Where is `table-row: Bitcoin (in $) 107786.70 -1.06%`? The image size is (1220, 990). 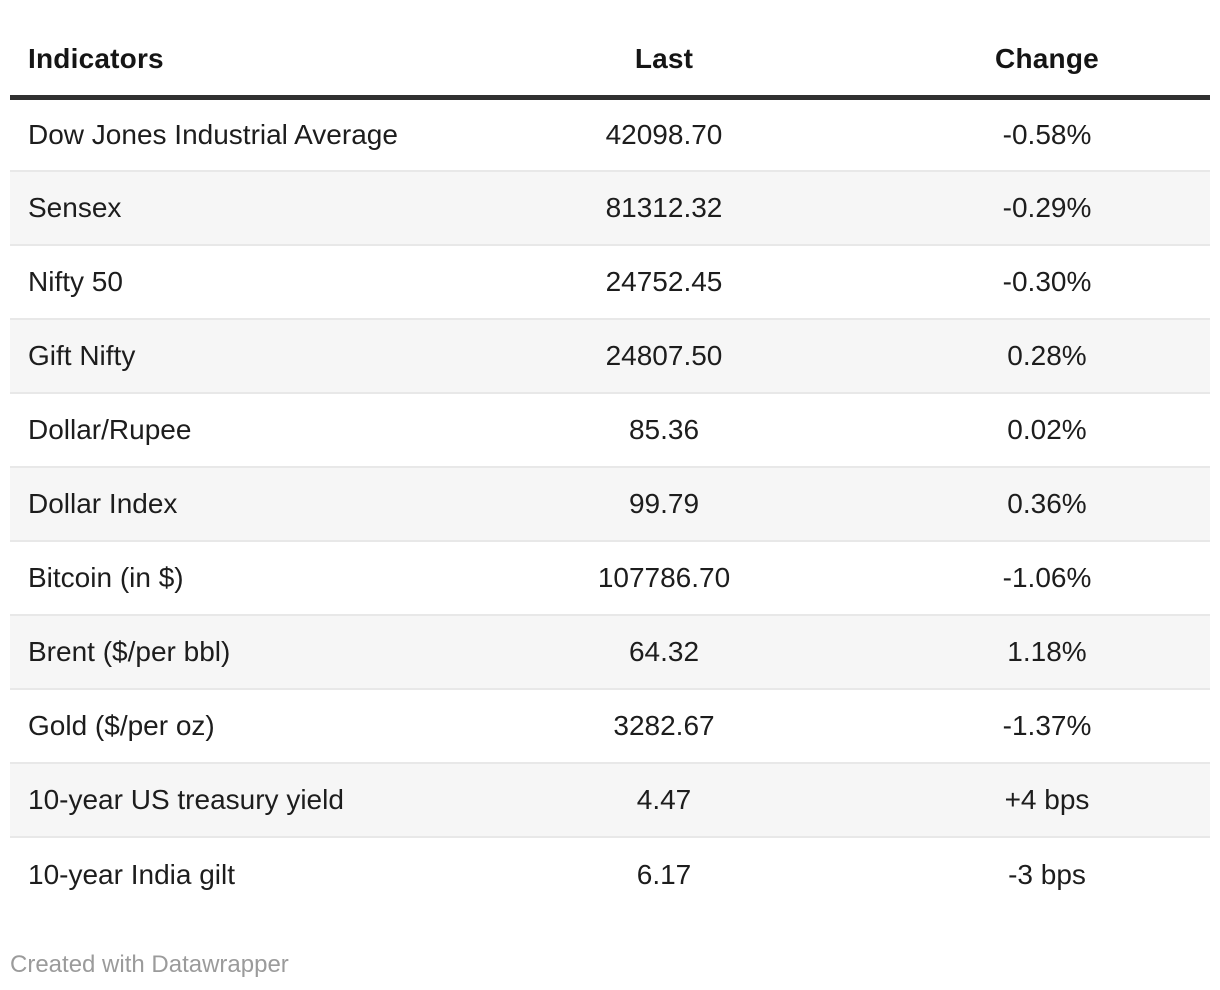 table-row: Bitcoin (in $) 107786.70 -1.06% is located at coordinates (610, 578).